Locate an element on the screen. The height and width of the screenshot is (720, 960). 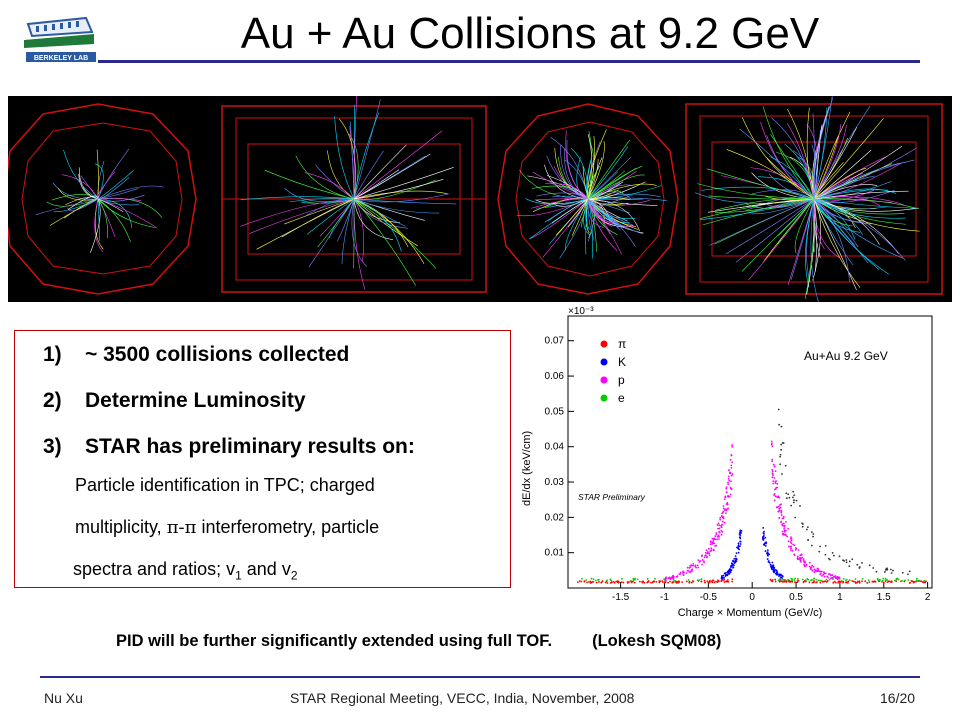
legend-marker is located at coordinates (604, 398).